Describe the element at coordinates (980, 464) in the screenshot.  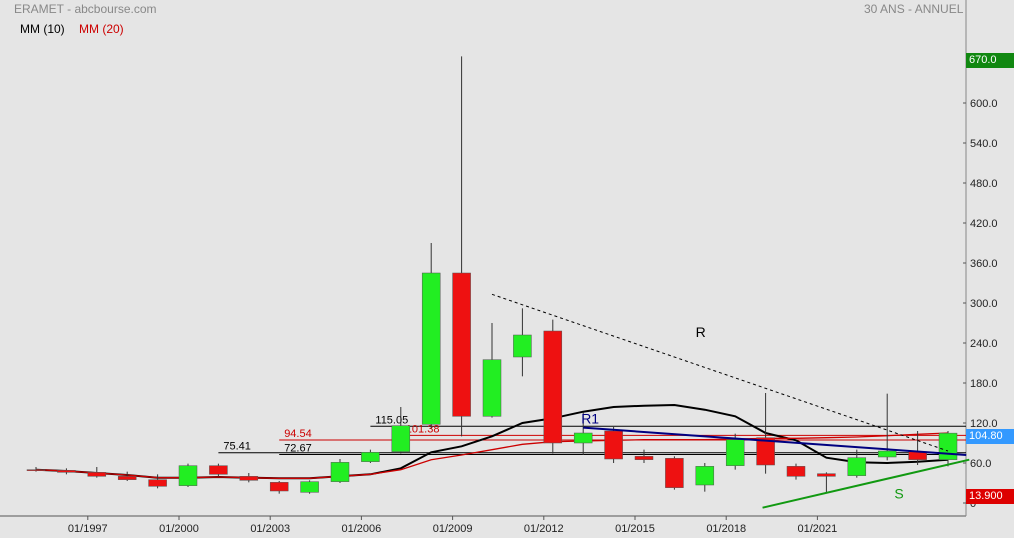
I see `y-tick-label-9: 60.0` at that location.